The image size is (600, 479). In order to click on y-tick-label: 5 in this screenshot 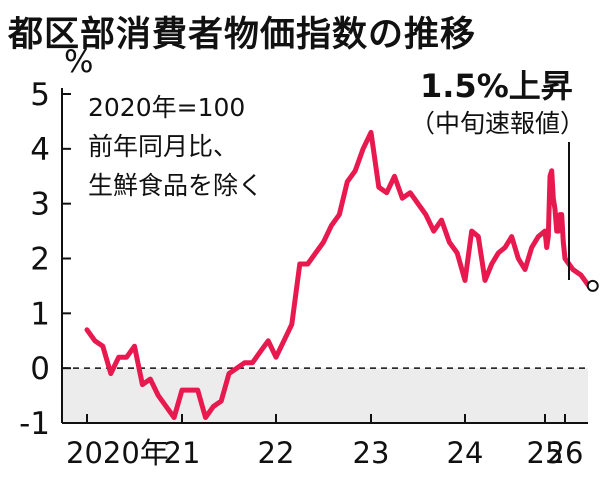, I will do `click(40, 95)`.